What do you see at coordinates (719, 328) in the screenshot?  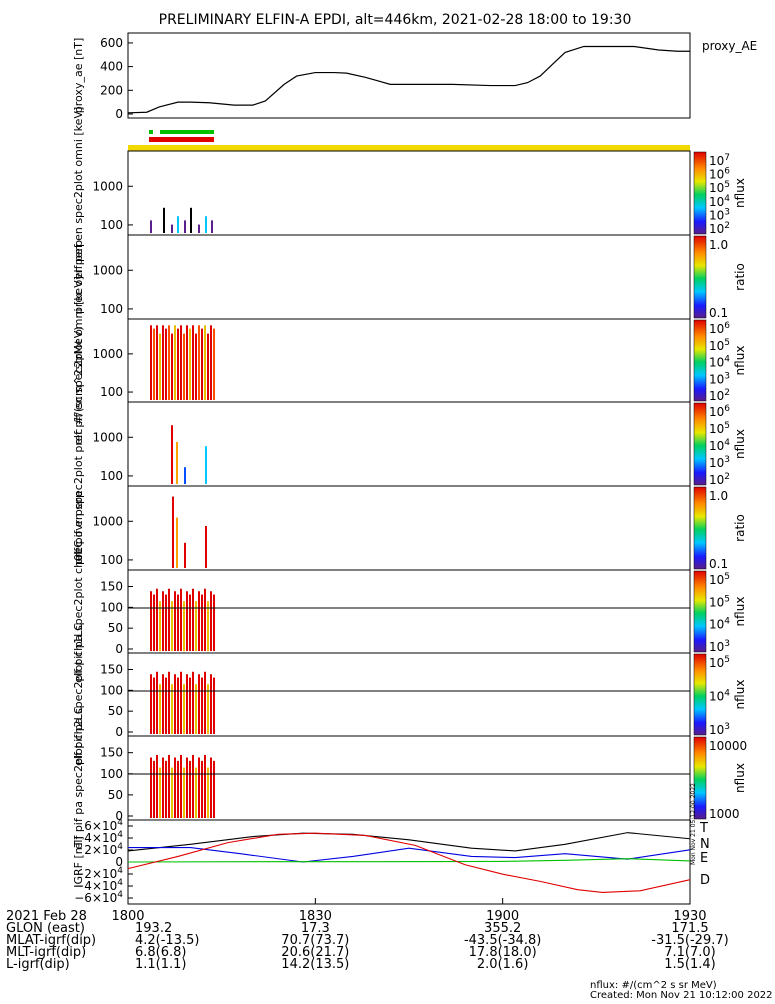 I see `colorbar-tick-label: 10⁶` at bounding box center [719, 328].